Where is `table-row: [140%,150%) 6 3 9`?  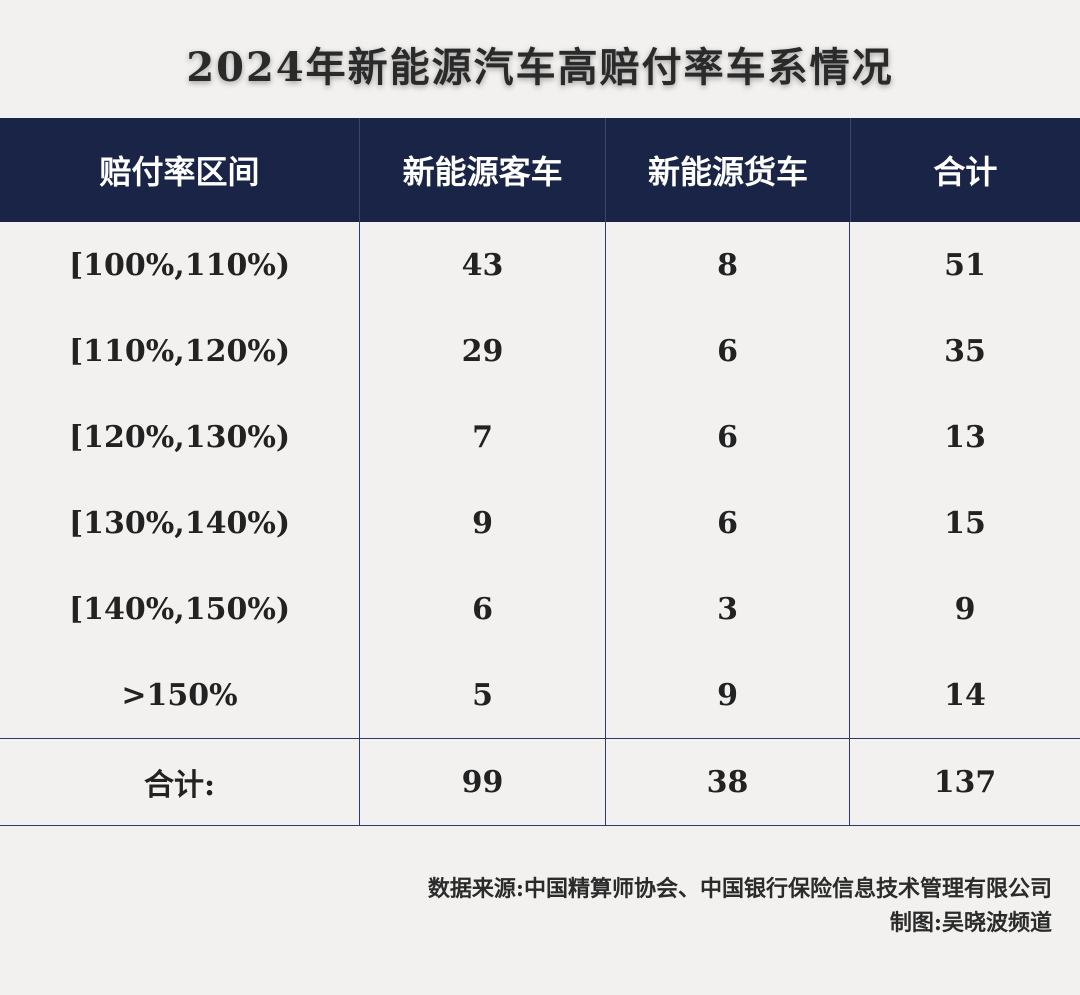 table-row: [140%,150%) 6 3 9 is located at coordinates (540, 609).